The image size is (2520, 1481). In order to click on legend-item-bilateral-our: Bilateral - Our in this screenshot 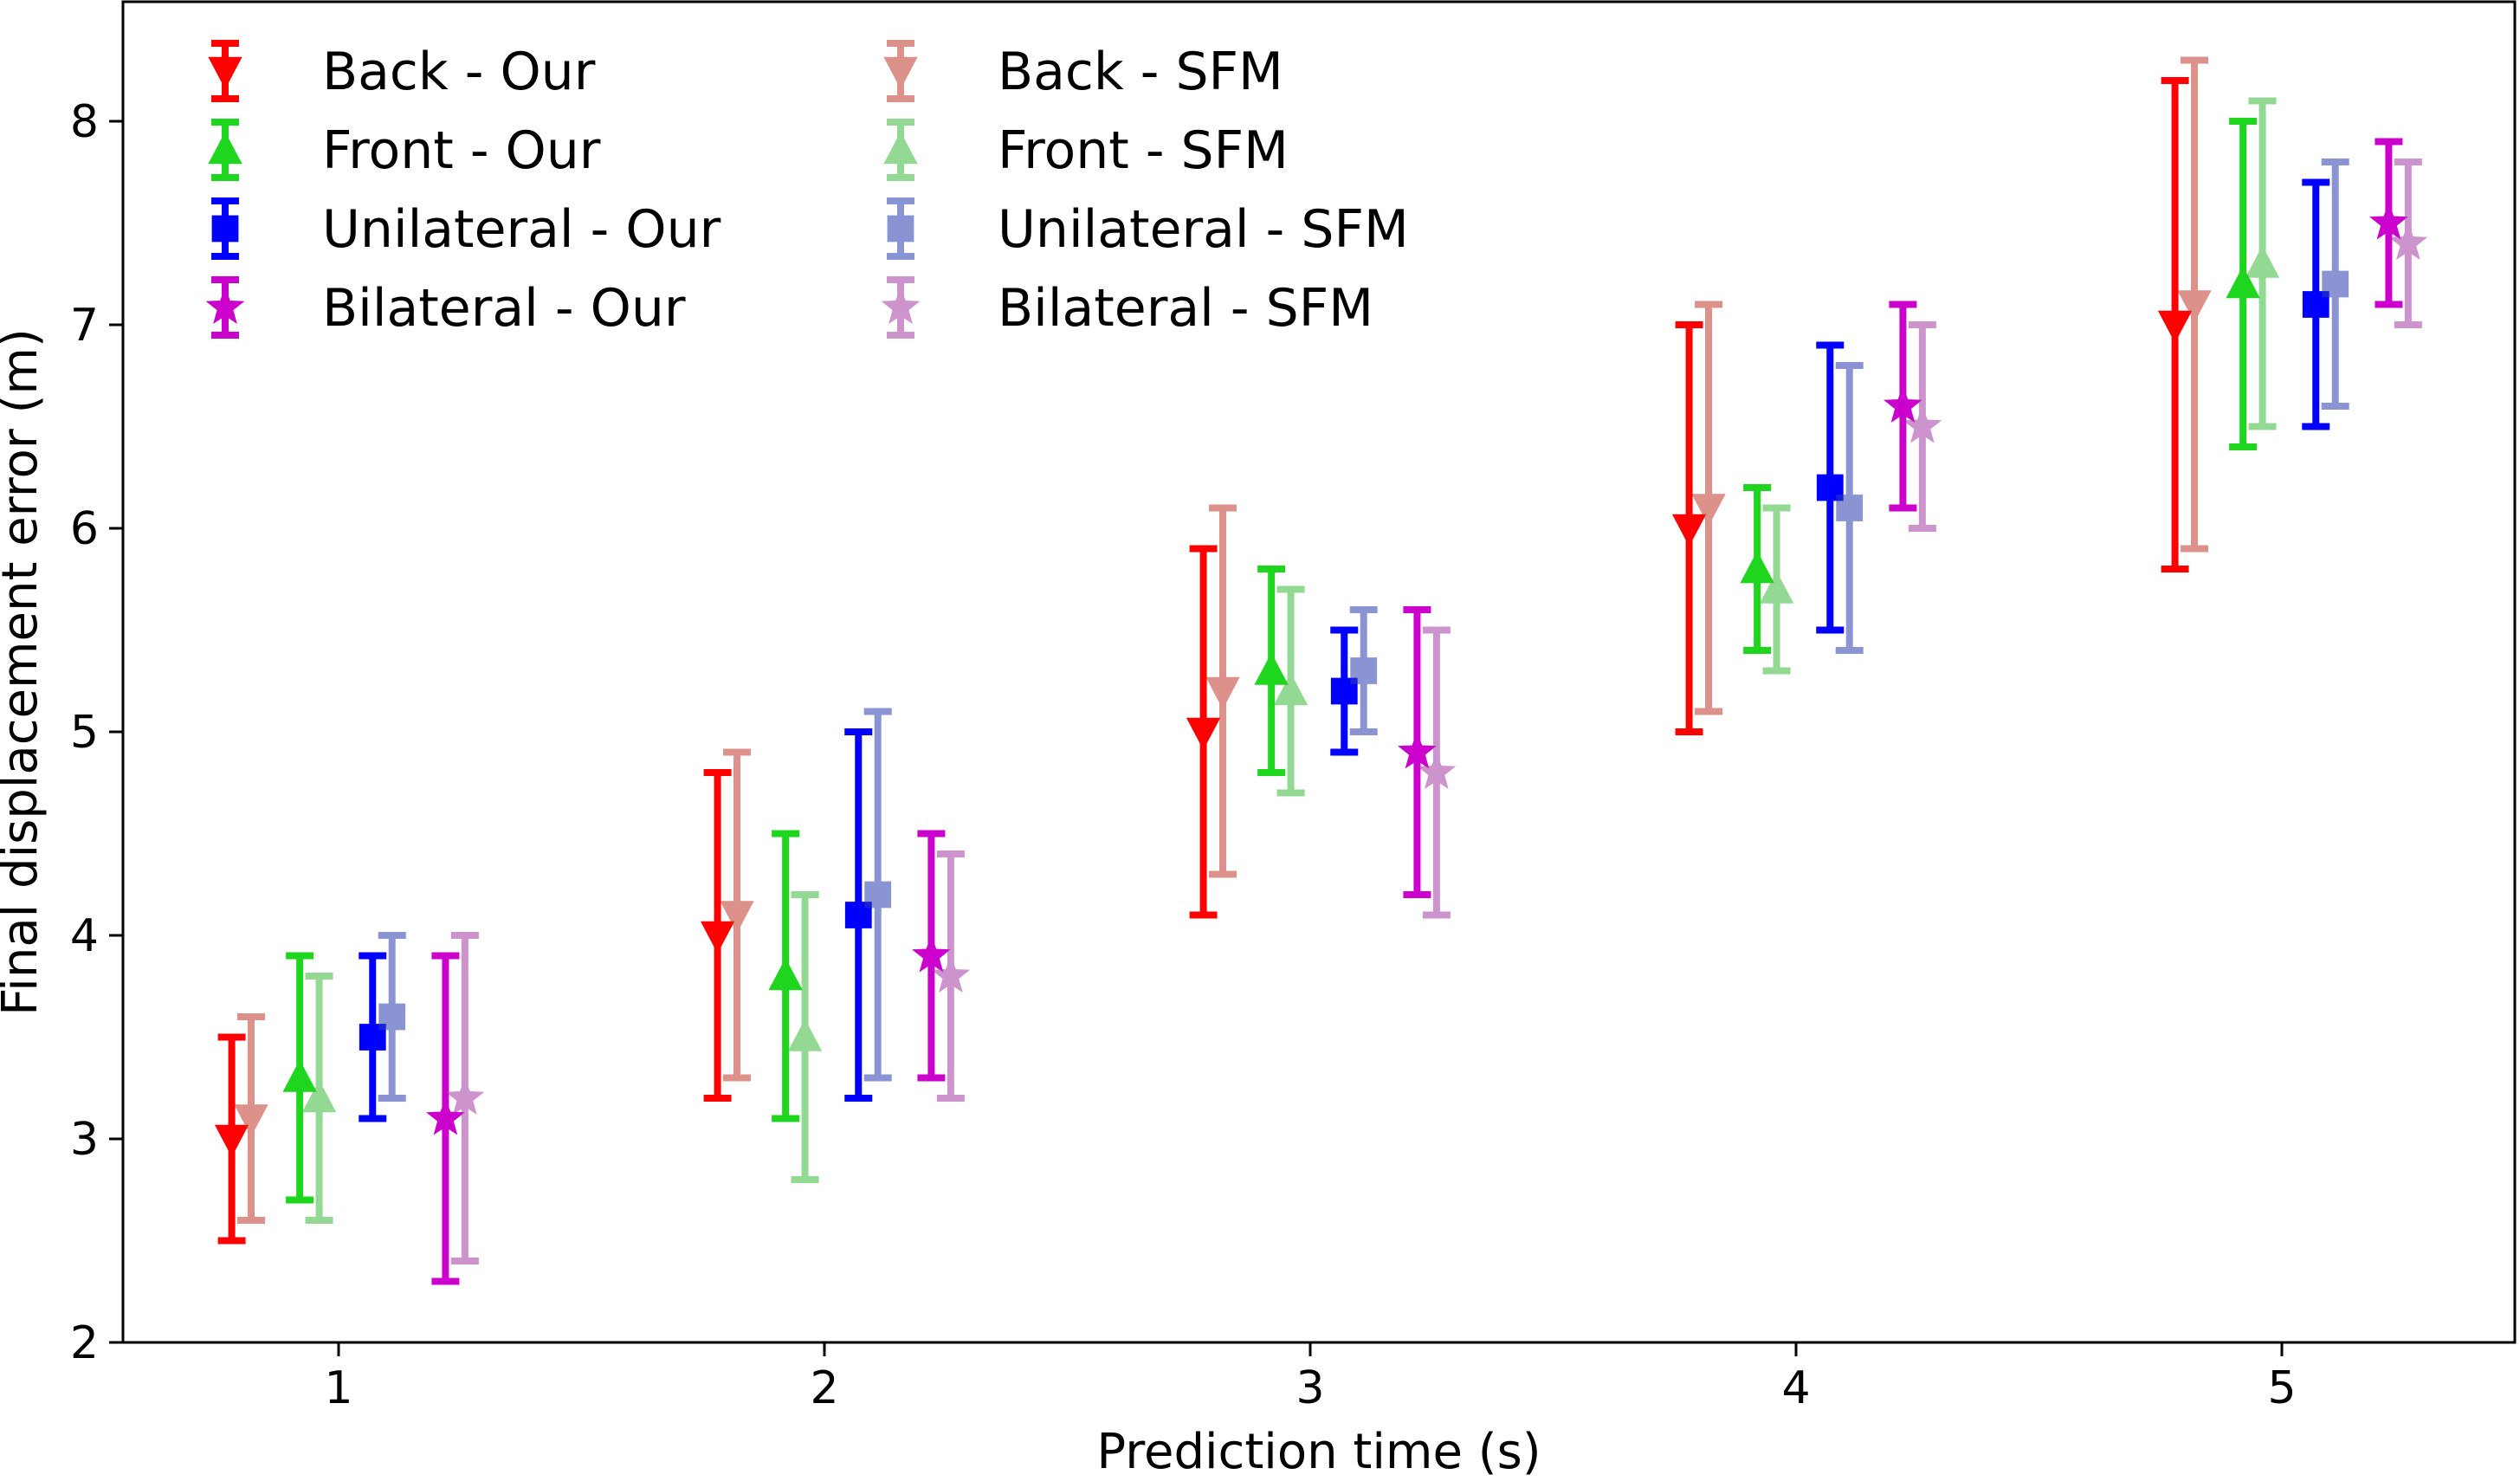, I will do `click(445, 307)`.